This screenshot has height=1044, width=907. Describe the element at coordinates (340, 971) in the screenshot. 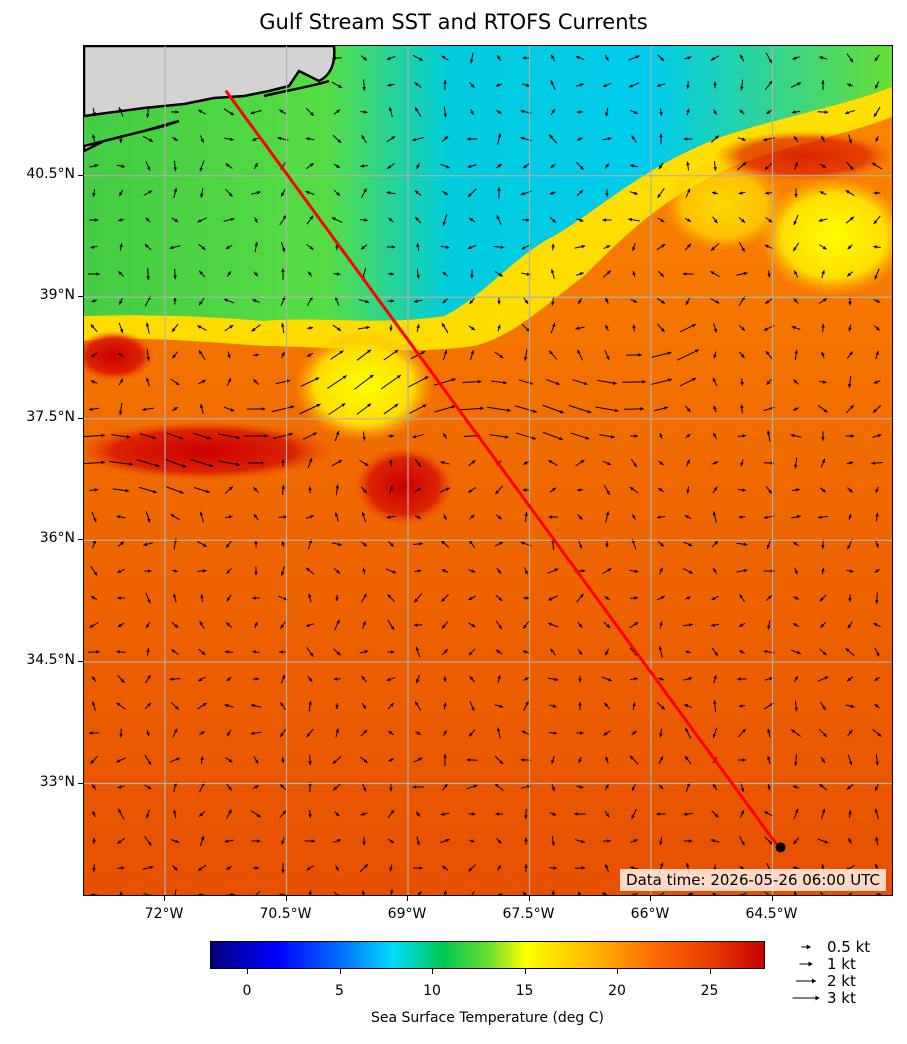

I see `colorbar-tick` at that location.